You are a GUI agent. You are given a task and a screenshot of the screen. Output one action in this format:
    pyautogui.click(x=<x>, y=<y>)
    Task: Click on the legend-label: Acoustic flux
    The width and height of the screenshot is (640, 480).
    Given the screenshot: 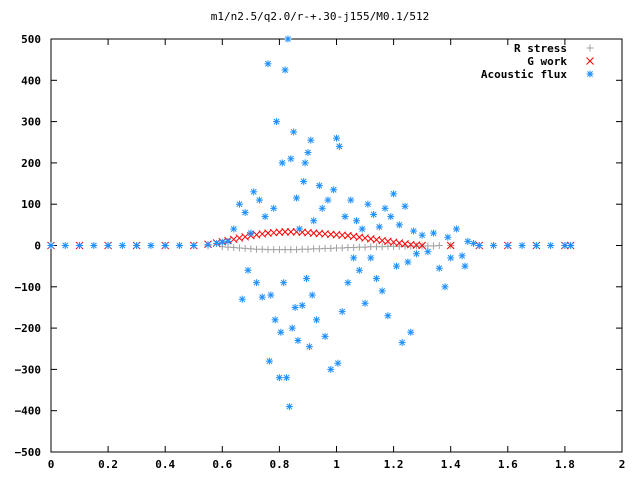 What is the action you would take?
    pyautogui.click(x=524, y=74)
    